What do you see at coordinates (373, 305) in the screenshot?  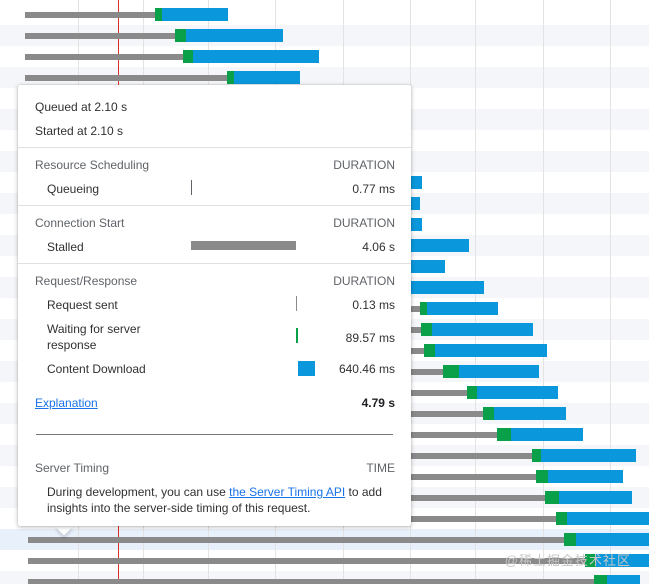 I see `row-value-request-sent: 0.13 ms` at bounding box center [373, 305].